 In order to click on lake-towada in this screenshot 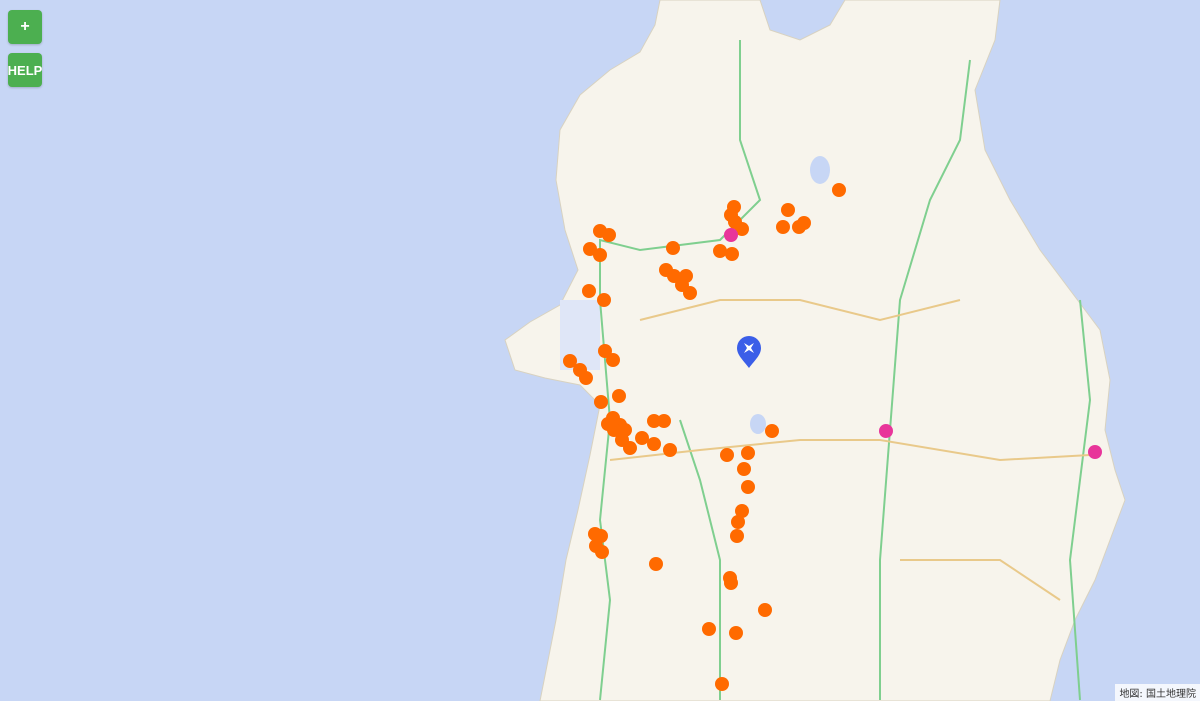, I will do `click(820, 170)`.